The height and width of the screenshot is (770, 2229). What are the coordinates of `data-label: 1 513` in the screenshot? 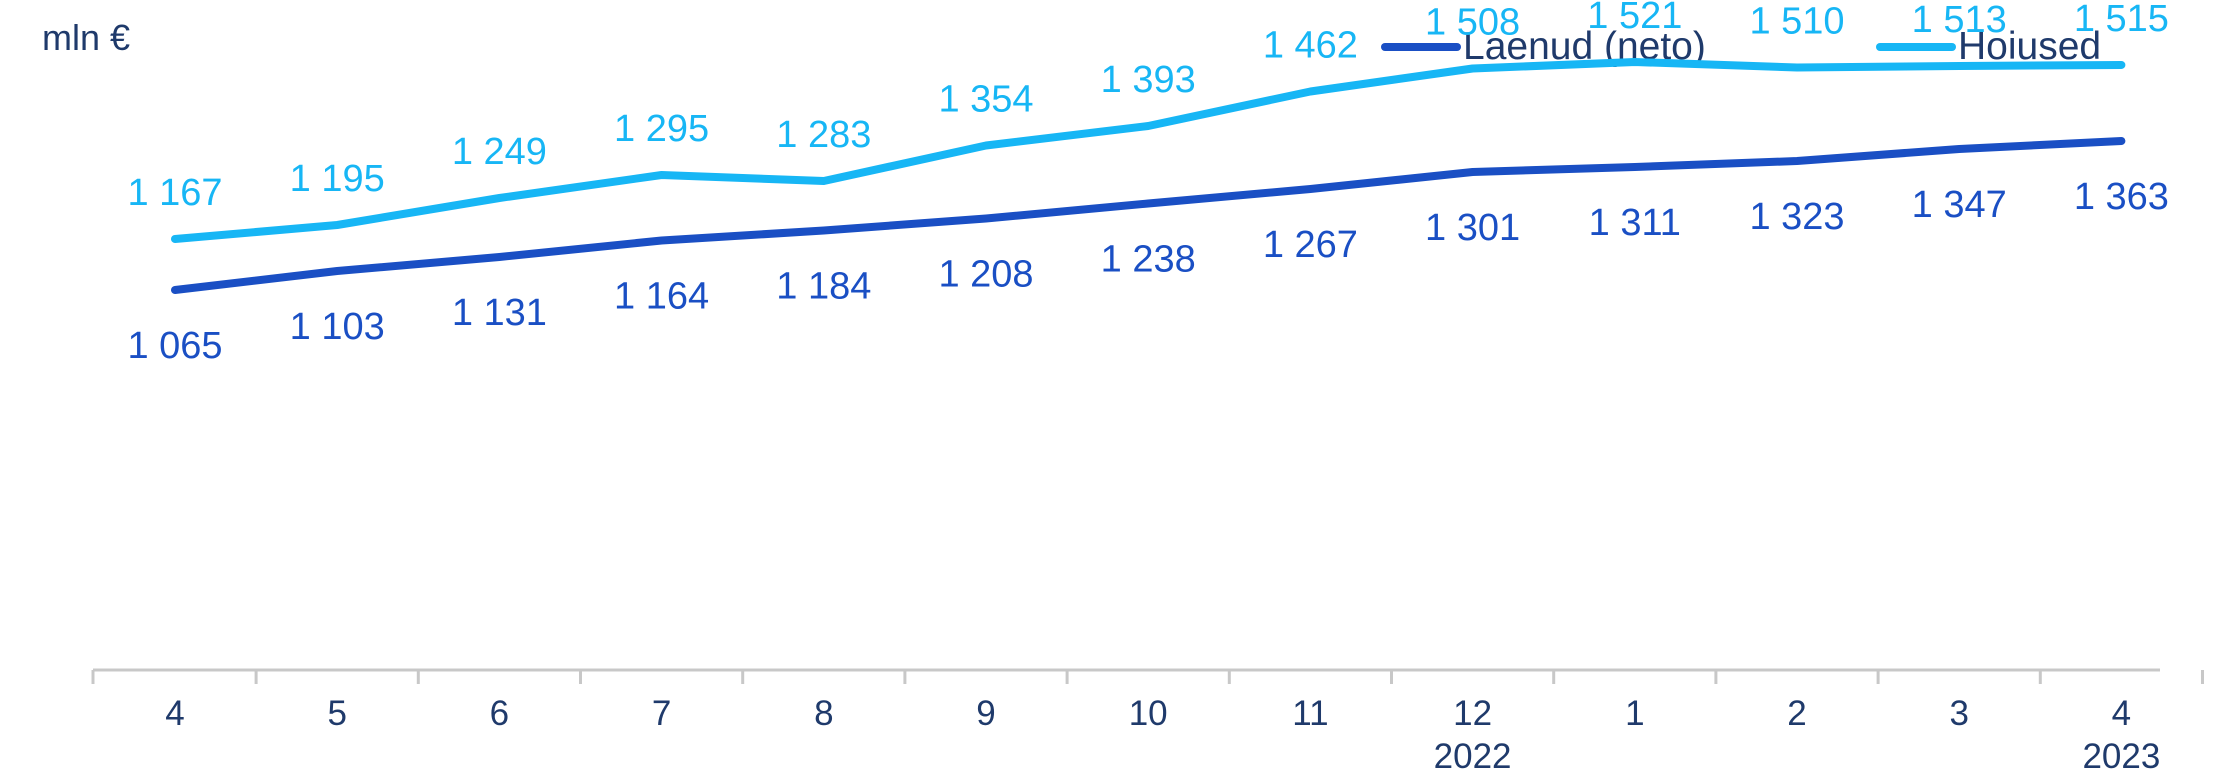 It's located at (1959, 20).